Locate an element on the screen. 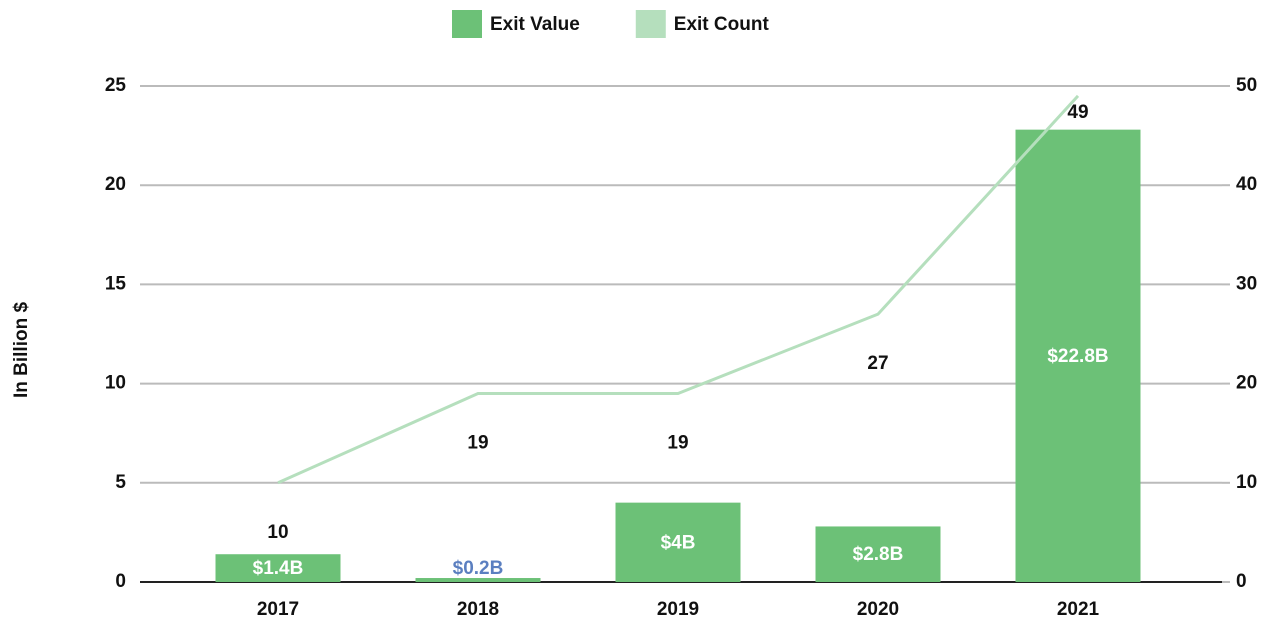 This screenshot has height=627, width=1273. line-value-label: 10 is located at coordinates (277, 532).